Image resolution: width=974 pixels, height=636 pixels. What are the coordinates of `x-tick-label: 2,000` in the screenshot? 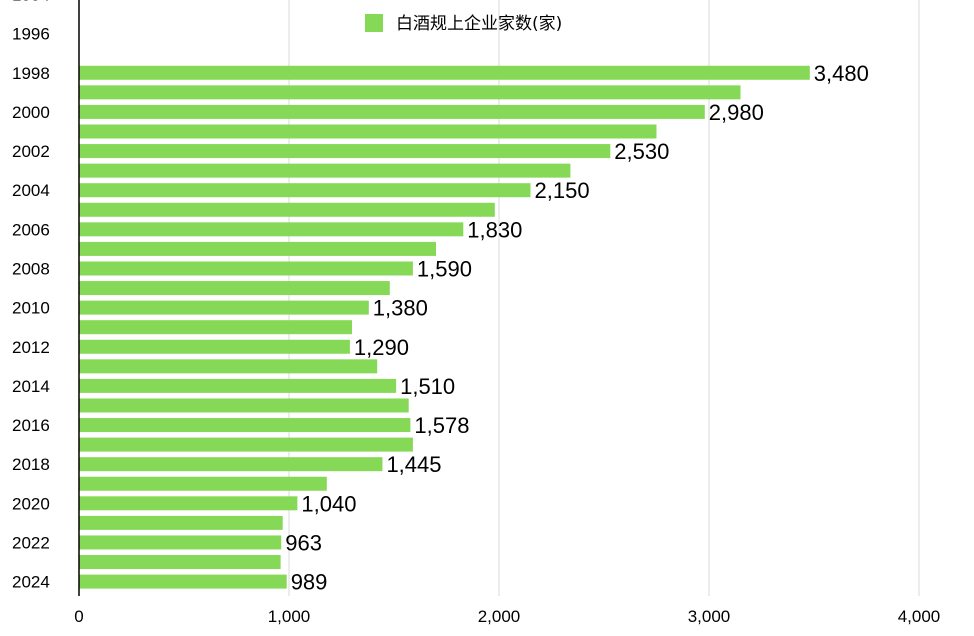 It's located at (499, 616).